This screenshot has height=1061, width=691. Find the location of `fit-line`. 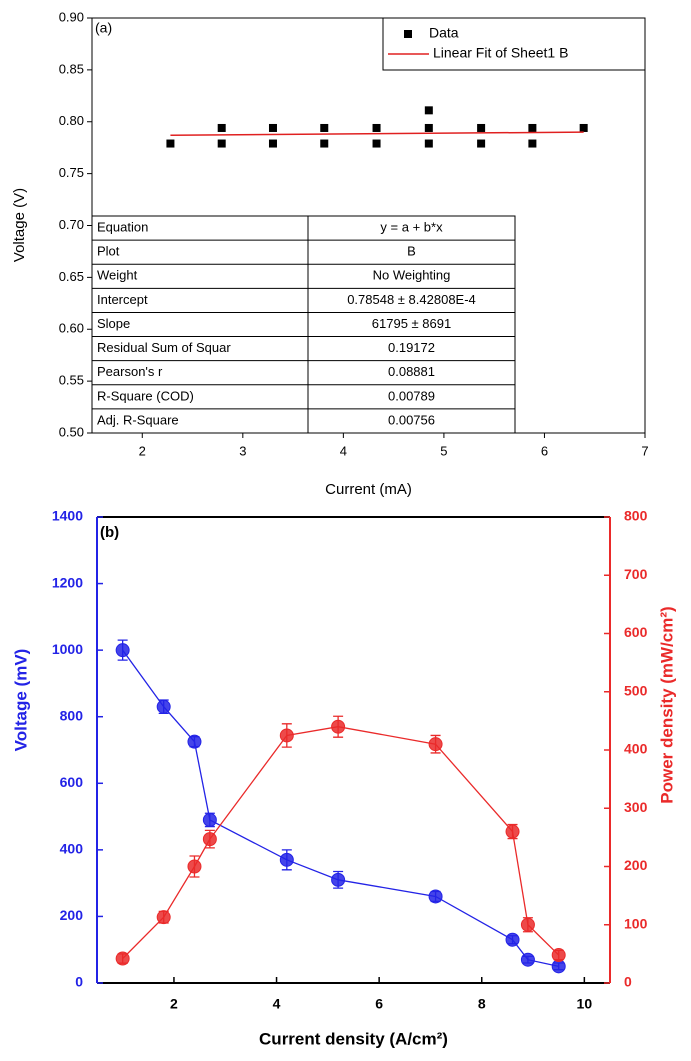

fit-line is located at coordinates (377, 133).